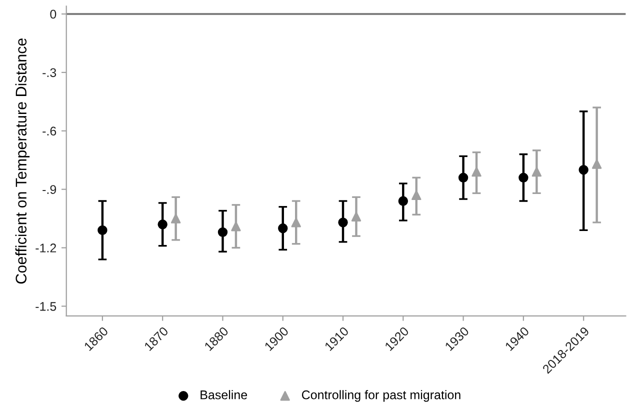  Describe the element at coordinates (381, 396) in the screenshot. I see `legend-label: Controlling for past migration` at that location.